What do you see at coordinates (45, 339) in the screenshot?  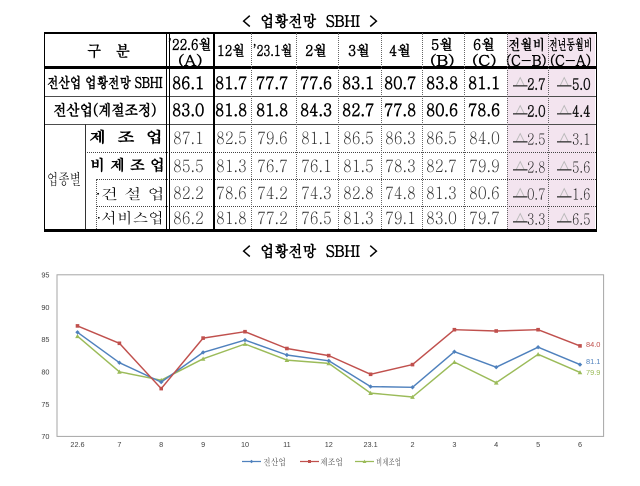 I see `svg-text: 85` at bounding box center [45, 339].